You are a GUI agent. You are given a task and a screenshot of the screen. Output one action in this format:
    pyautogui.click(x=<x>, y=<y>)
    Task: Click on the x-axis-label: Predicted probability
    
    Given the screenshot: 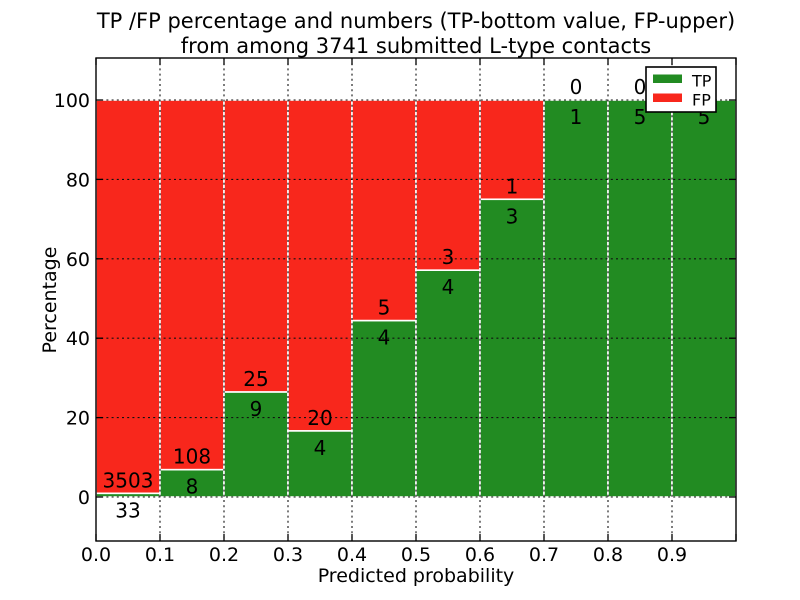 What is the action you would take?
    pyautogui.click(x=416, y=576)
    